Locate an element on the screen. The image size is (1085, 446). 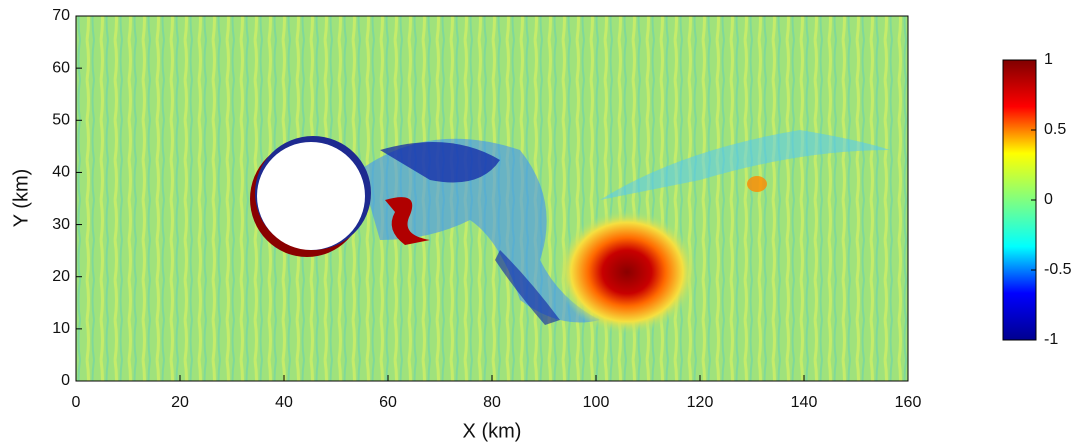
y-tick-label: 50 is located at coordinates (61, 120).